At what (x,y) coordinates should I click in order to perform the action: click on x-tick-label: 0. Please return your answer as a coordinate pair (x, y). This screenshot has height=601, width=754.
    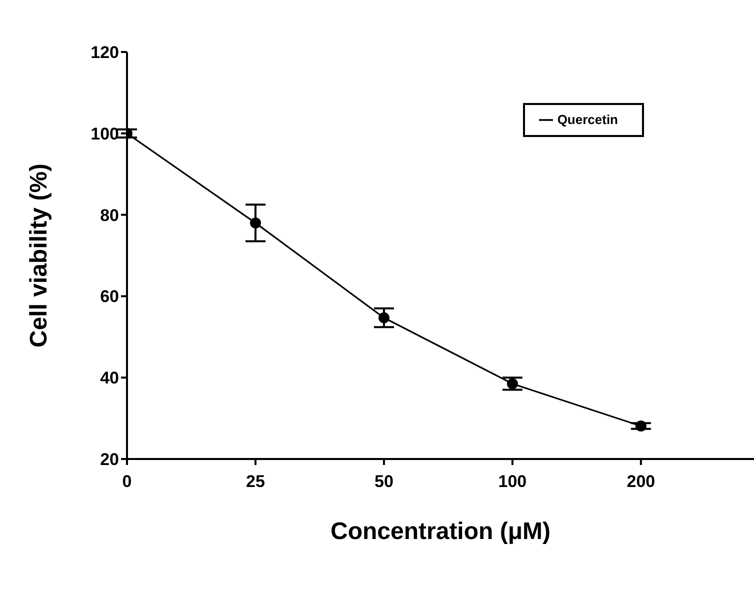
    Looking at the image, I should click on (127, 482).